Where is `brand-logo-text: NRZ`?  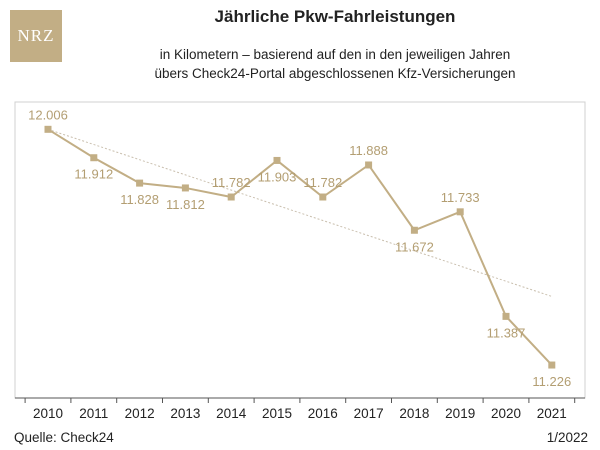 brand-logo-text: NRZ is located at coordinates (36, 35).